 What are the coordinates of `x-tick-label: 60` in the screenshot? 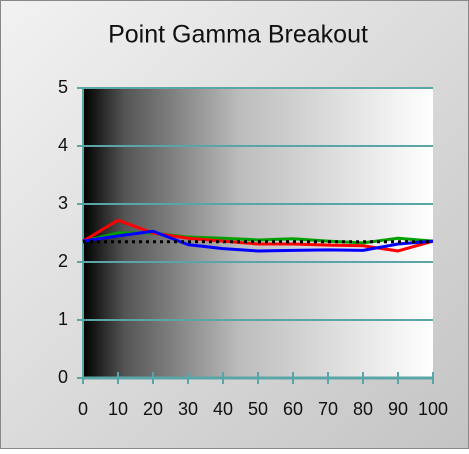 It's located at (293, 409).